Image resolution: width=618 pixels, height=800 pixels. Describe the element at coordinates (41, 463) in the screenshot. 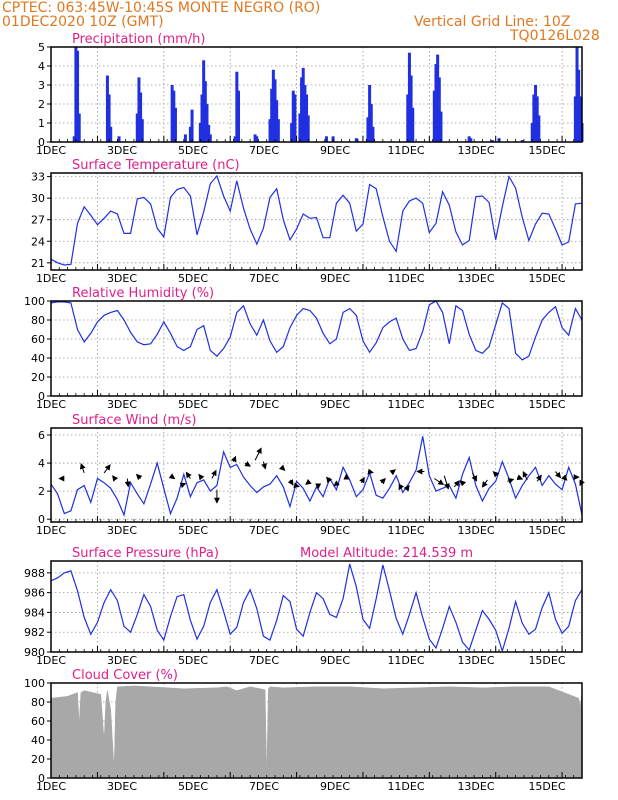

I see `y-tick-label: 4` at that location.